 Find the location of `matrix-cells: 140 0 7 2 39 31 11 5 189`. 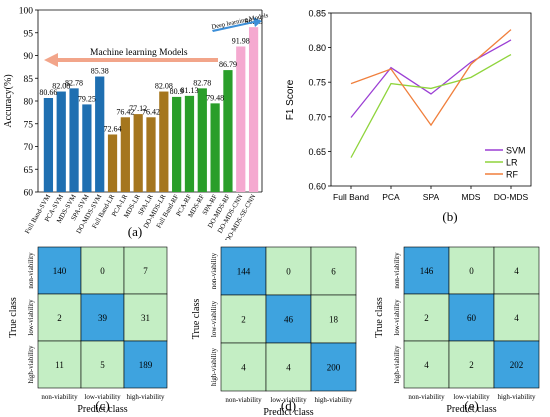

matrix-cells: 140 0 7 2 39 31 11 5 189 is located at coordinates (102, 317).